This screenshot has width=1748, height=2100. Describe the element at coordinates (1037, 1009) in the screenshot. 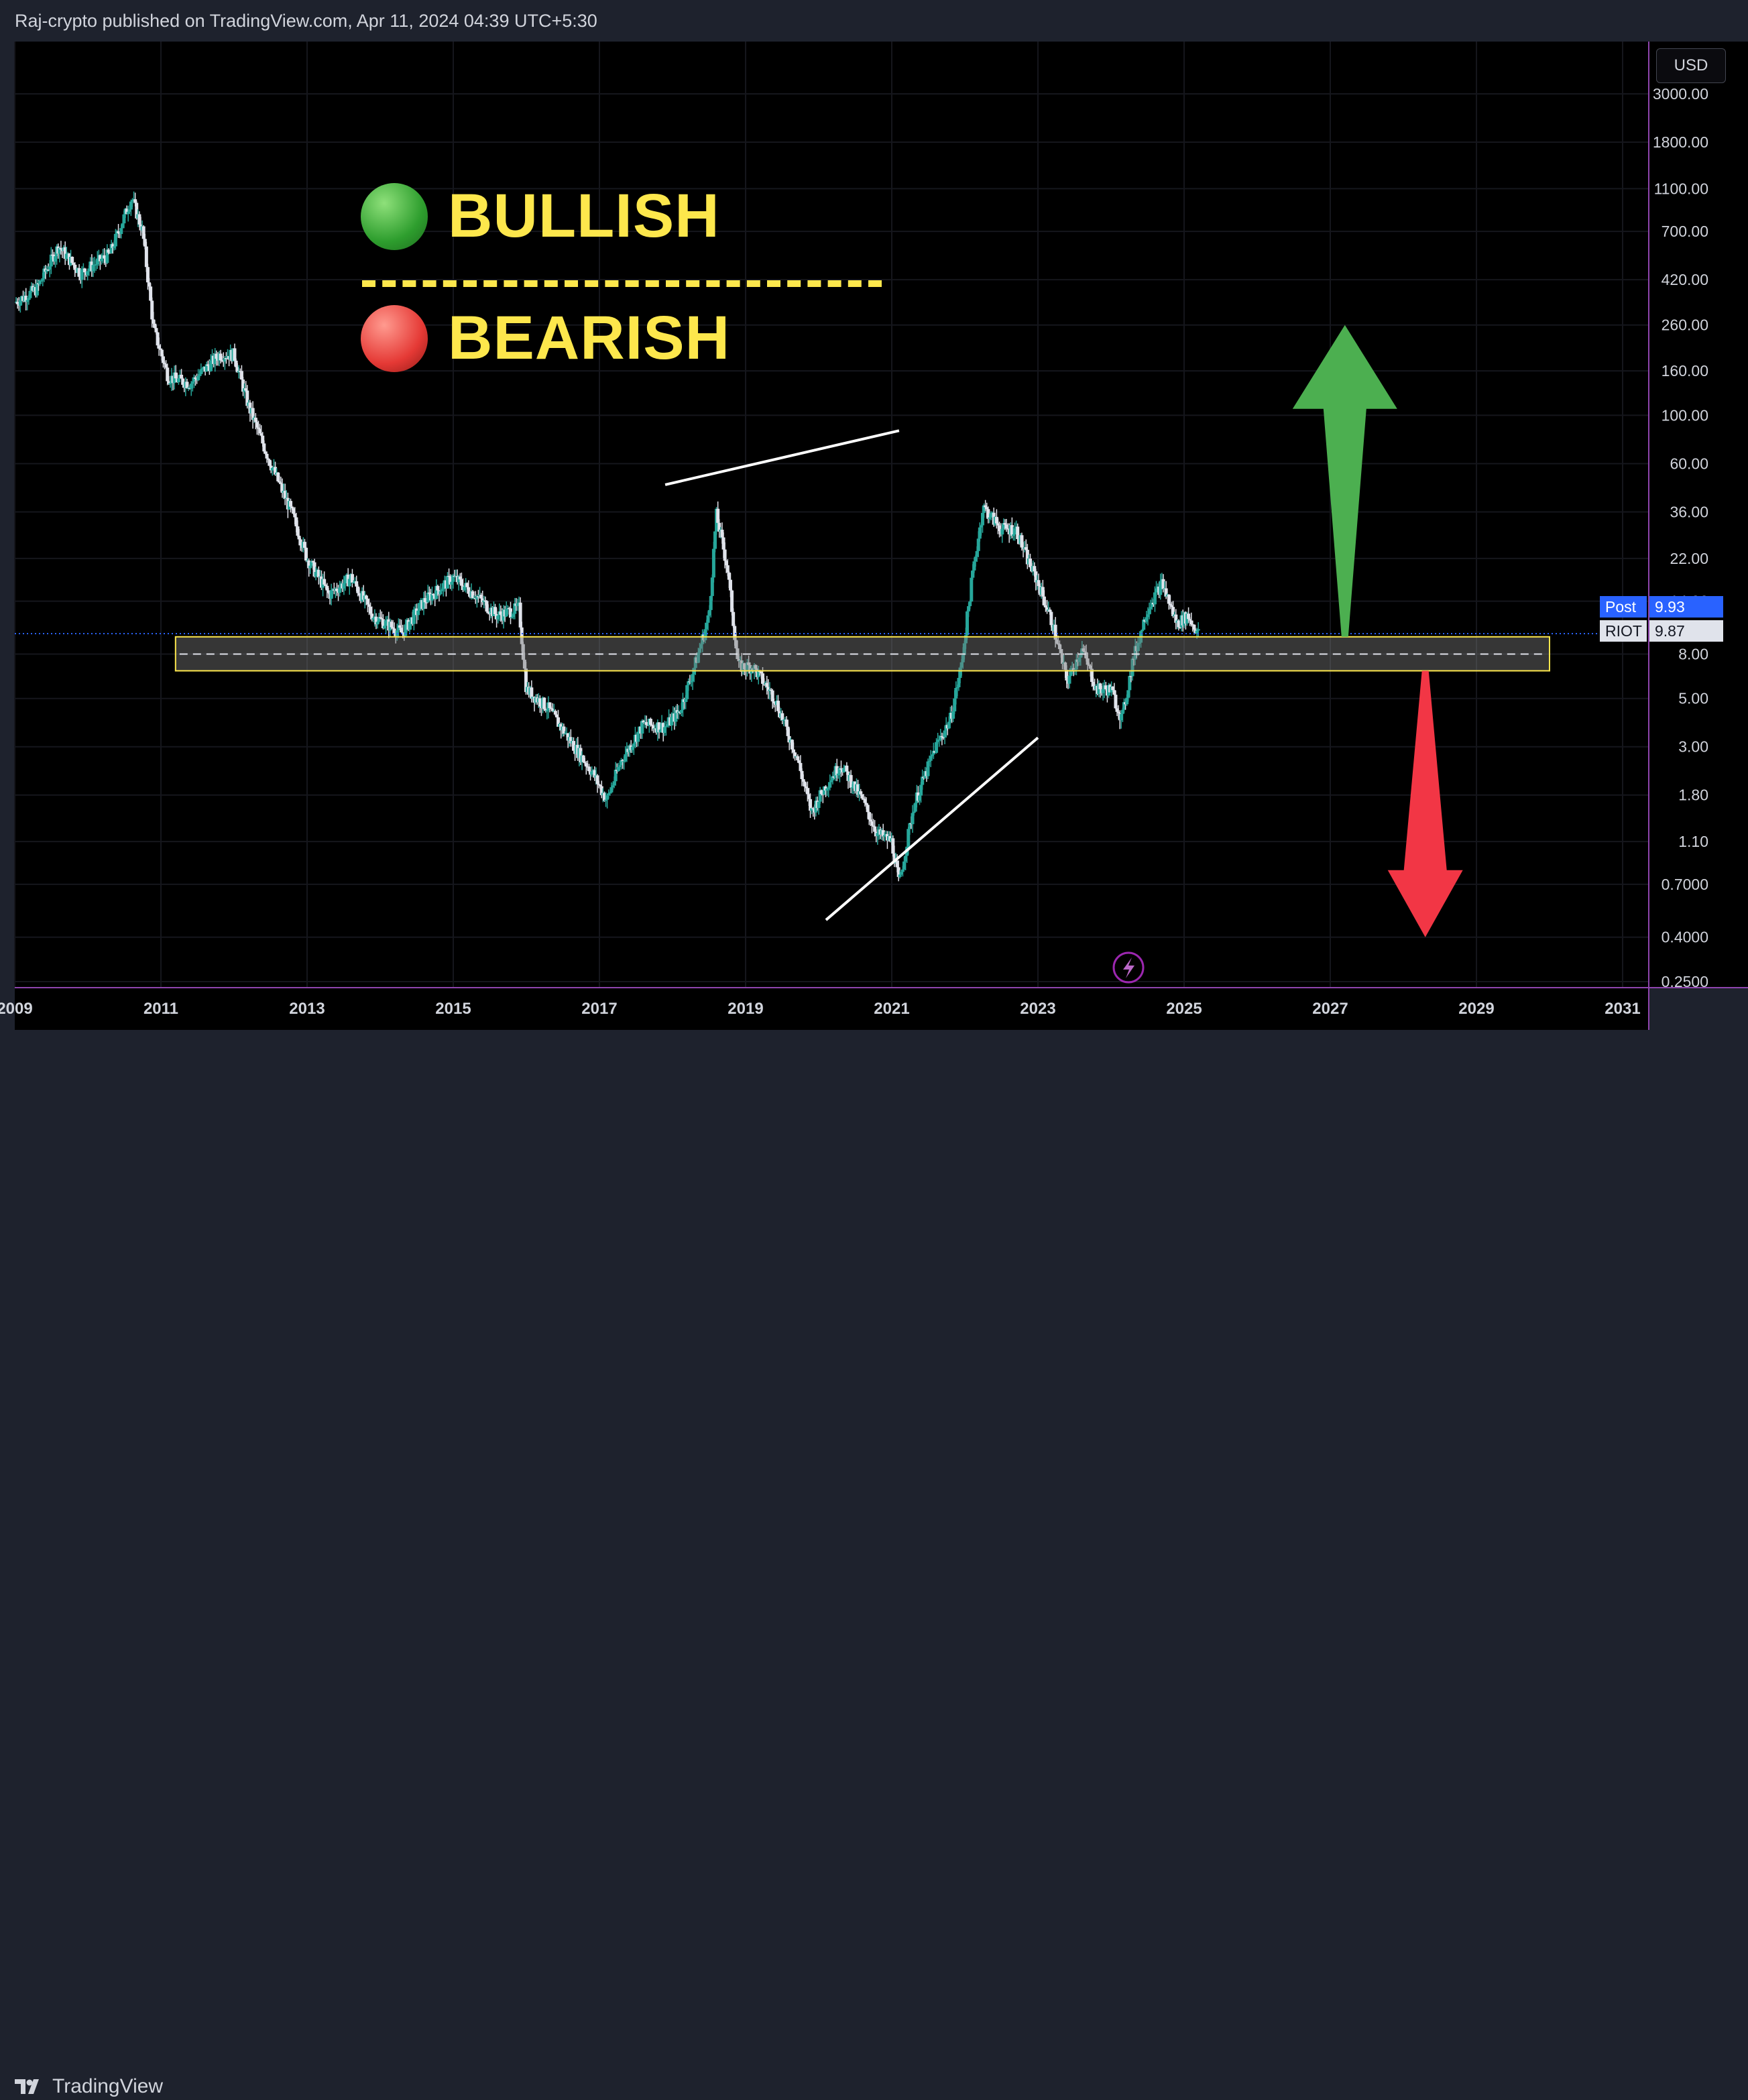

I see `x-tick-label: 2023` at that location.